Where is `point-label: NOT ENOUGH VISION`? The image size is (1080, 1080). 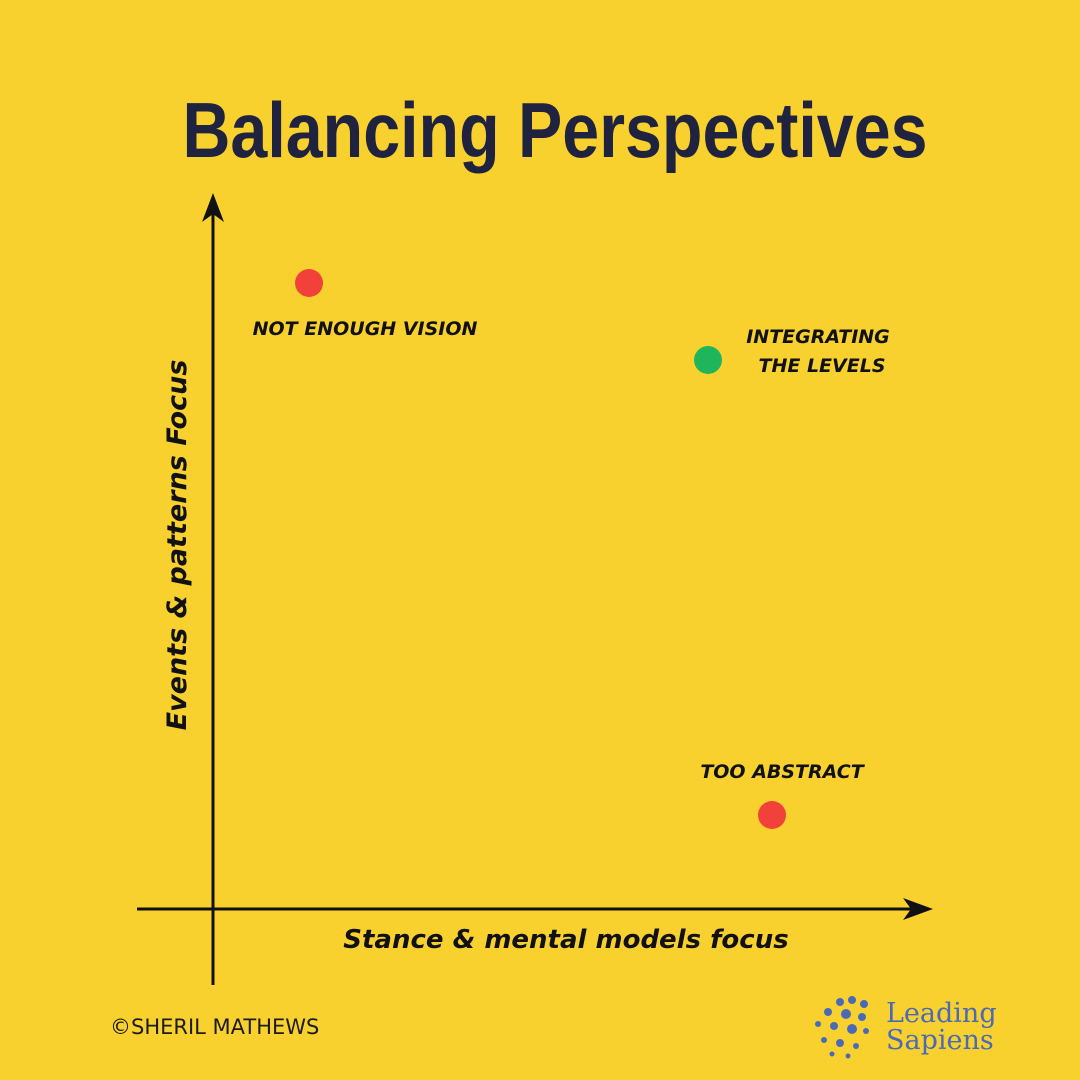 point-label: NOT ENOUGH VISION is located at coordinates (365, 329).